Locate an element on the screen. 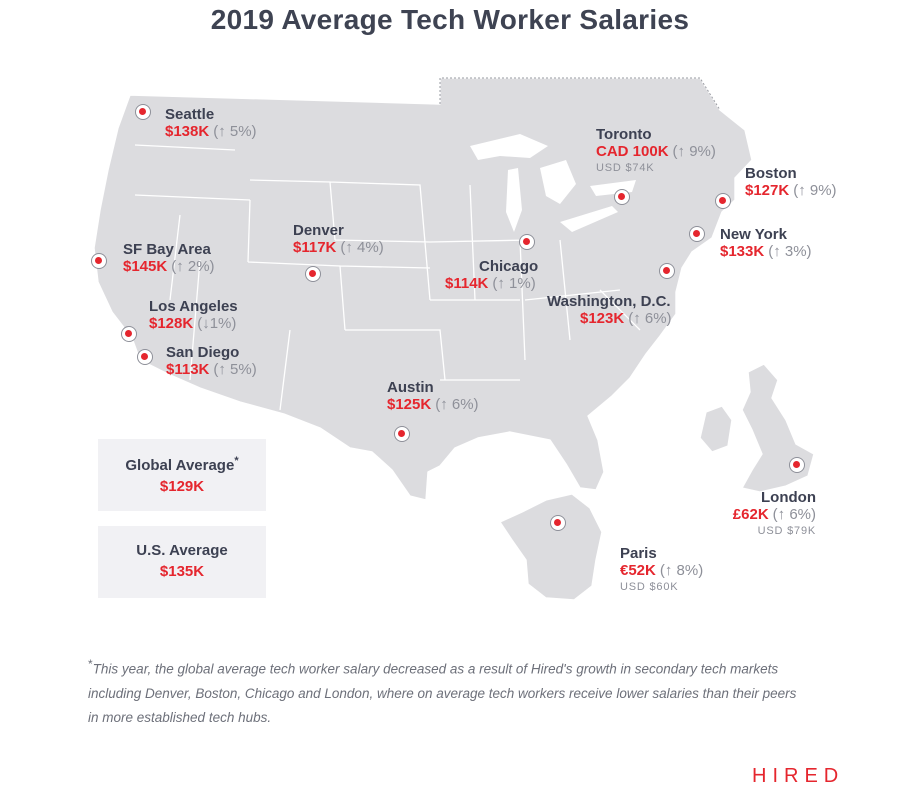  city-change: (↑ 4%) is located at coordinates (362, 247).